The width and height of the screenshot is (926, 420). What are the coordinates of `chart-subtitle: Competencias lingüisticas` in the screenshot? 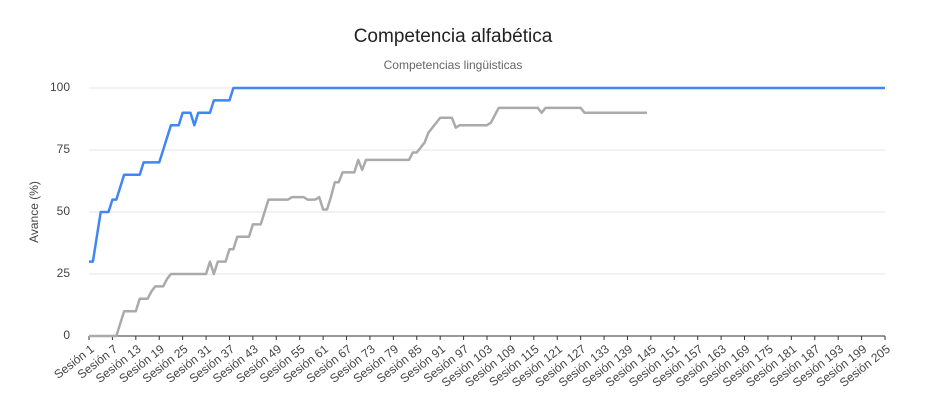 It's located at (453, 65).